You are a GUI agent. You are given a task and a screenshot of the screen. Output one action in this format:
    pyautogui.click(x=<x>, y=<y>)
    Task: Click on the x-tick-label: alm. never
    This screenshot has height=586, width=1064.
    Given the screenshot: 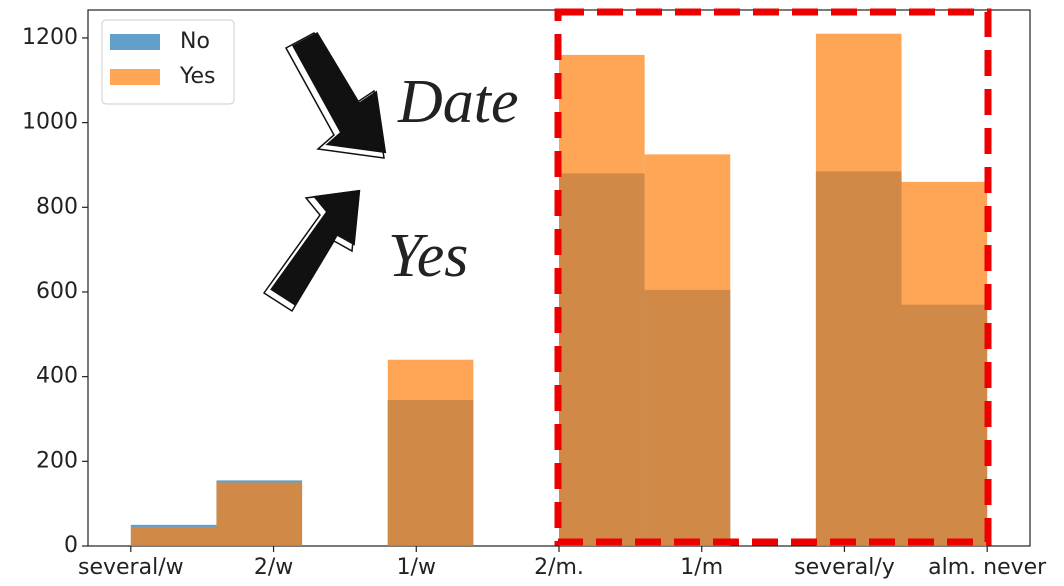 What is the action you would take?
    pyautogui.click(x=987, y=567)
    